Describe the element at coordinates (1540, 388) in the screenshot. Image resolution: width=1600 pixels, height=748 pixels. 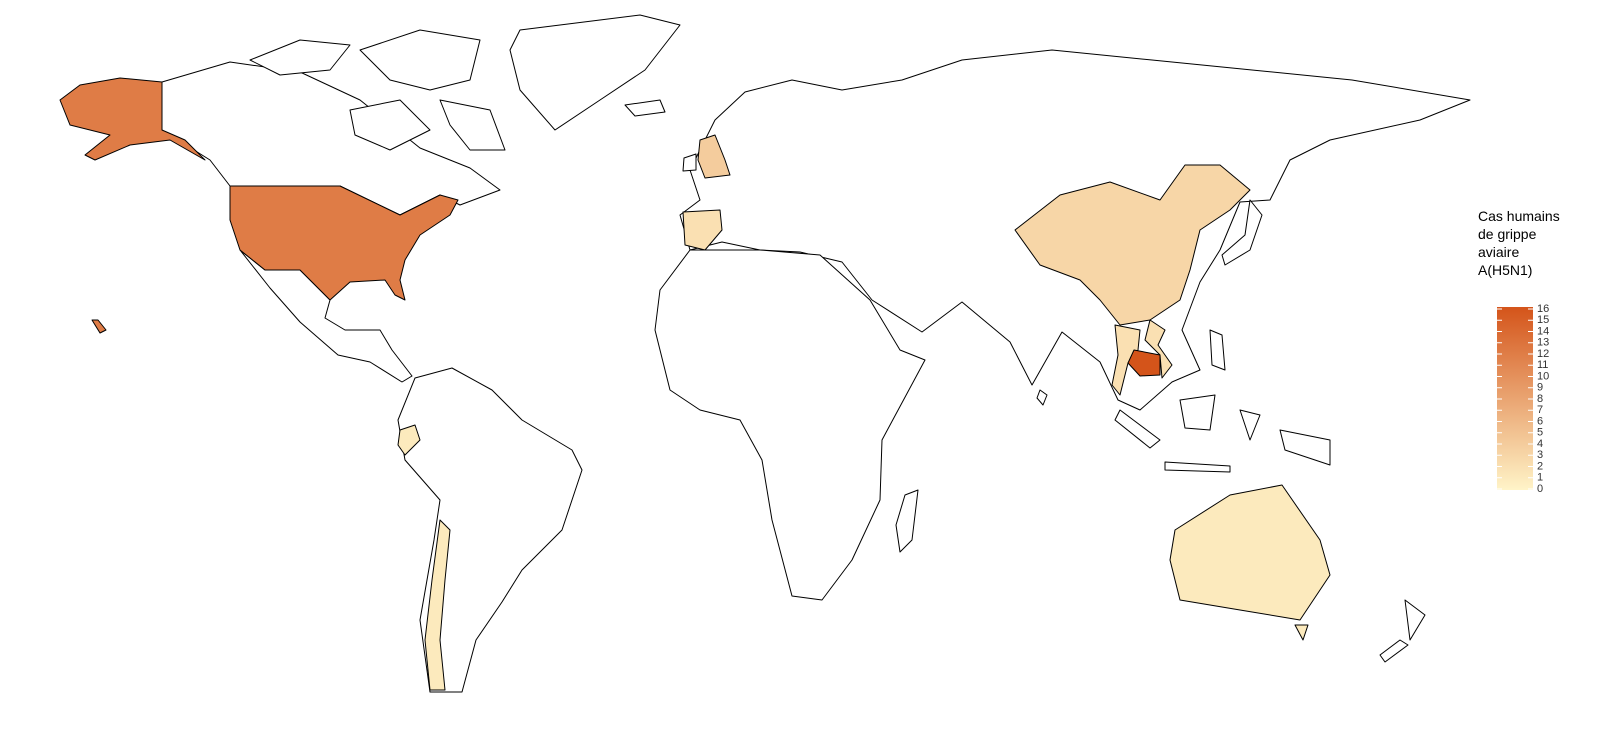
I see `legend-tick-label: 9` at that location.